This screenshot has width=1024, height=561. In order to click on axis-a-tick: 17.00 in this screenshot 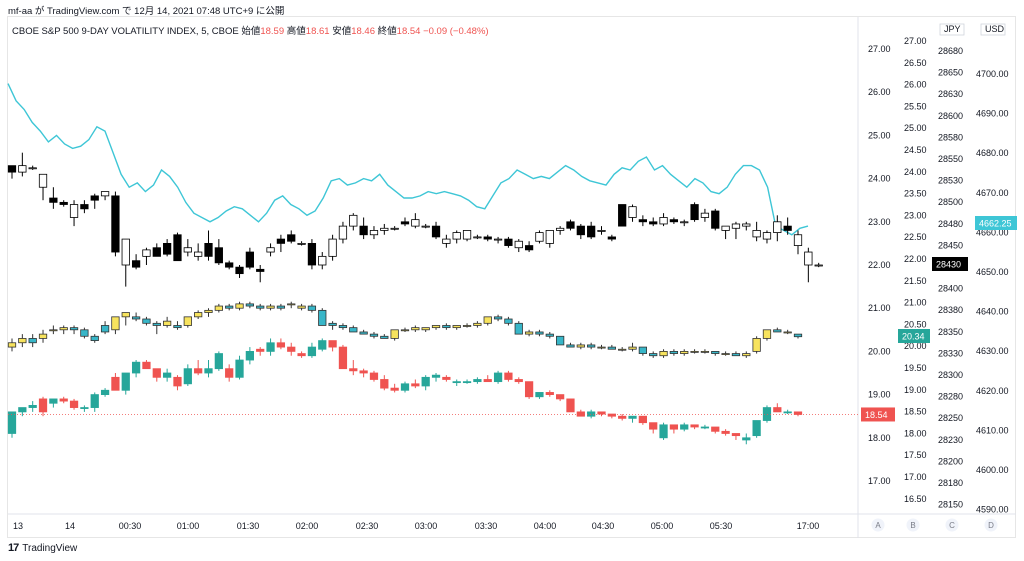, I will do `click(879, 481)`.